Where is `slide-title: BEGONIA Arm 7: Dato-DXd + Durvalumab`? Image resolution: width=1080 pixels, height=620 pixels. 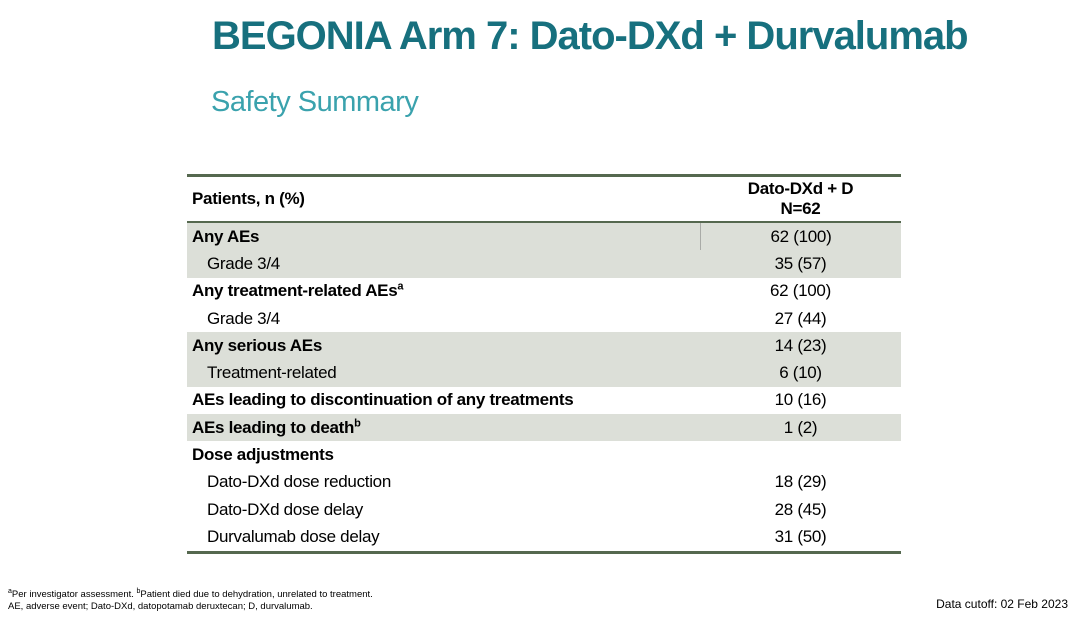
slide-title: BEGONIA Arm 7: Dato-DXd + Durvalumab is located at coordinates (590, 36).